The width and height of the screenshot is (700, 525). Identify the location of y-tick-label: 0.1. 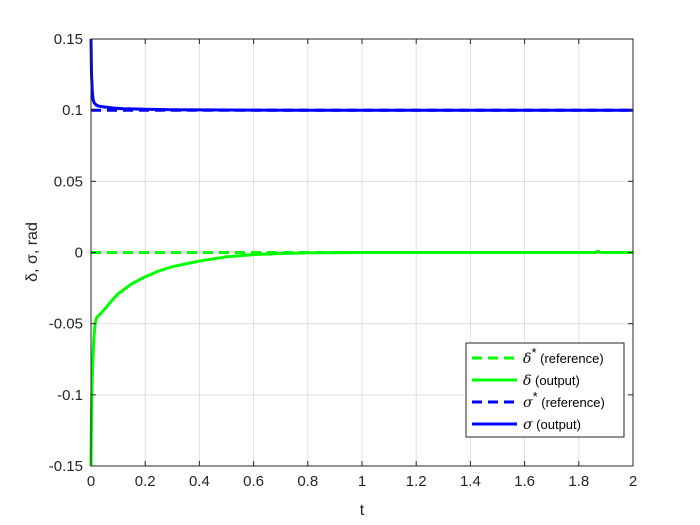
(72, 110).